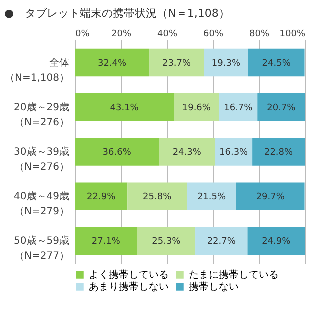 Image resolution: width=320 pixels, height=320 pixels. Describe the element at coordinates (213, 35) in the screenshot. I see `x-tick-label: 60%` at that location.